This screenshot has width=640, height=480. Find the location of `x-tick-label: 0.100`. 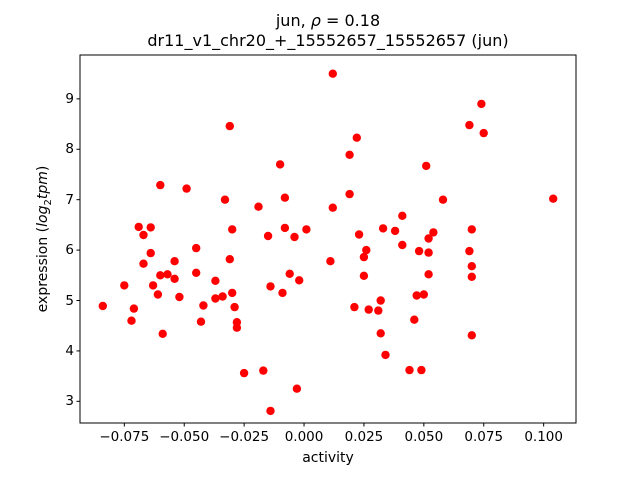

x-tick-label: 0.100 is located at coordinates (543, 437).